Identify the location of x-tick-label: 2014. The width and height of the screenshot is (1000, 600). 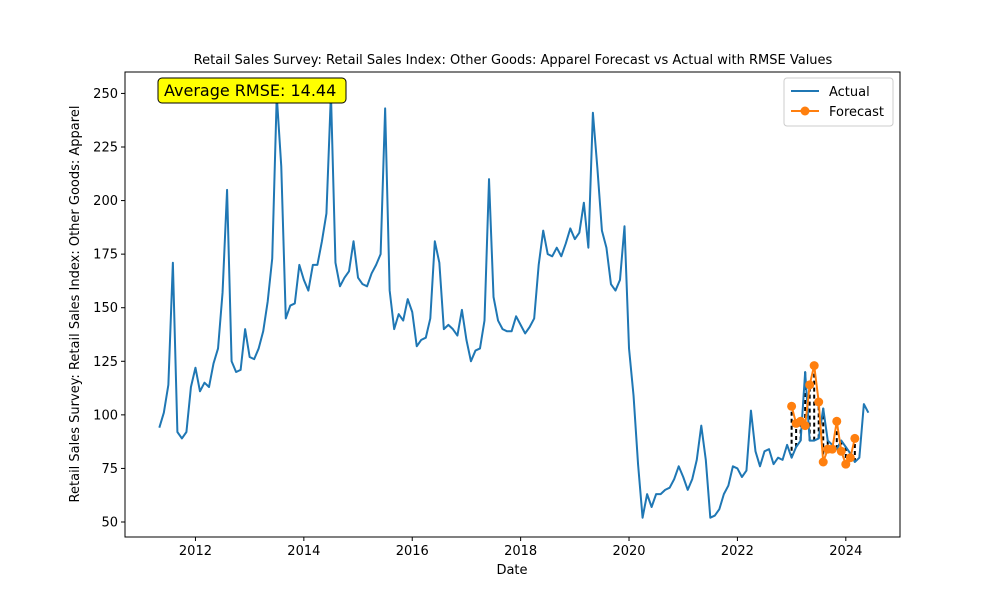
(303, 551).